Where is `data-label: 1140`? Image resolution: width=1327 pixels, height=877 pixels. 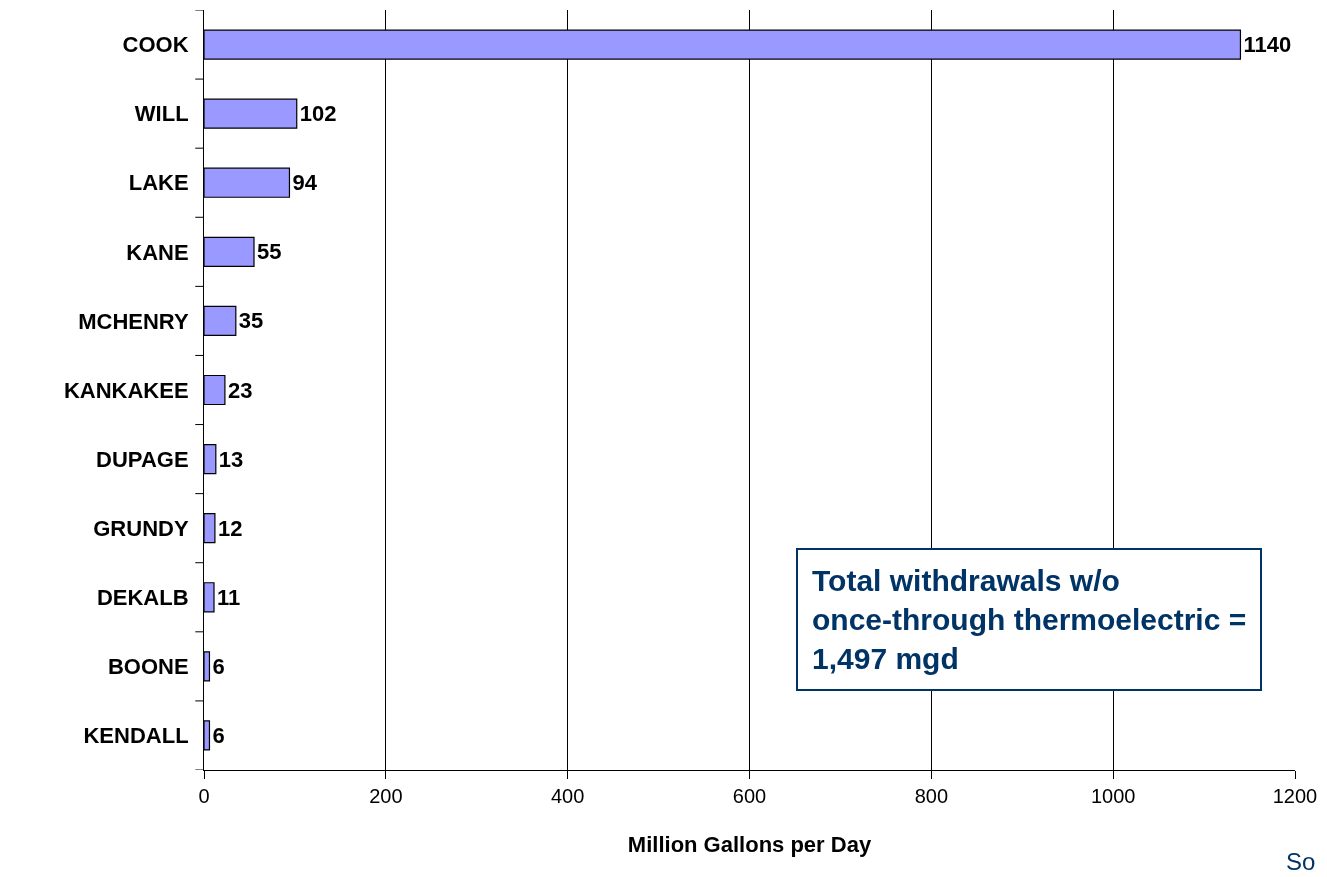
data-label: 1140 is located at coordinates (1267, 45).